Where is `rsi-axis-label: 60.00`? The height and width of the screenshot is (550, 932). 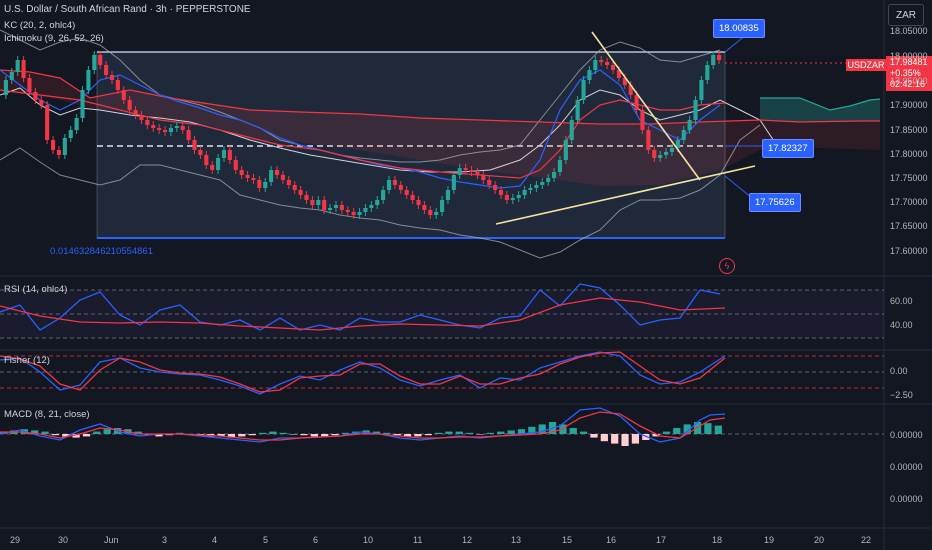 rsi-axis-label: 60.00 is located at coordinates (901, 301).